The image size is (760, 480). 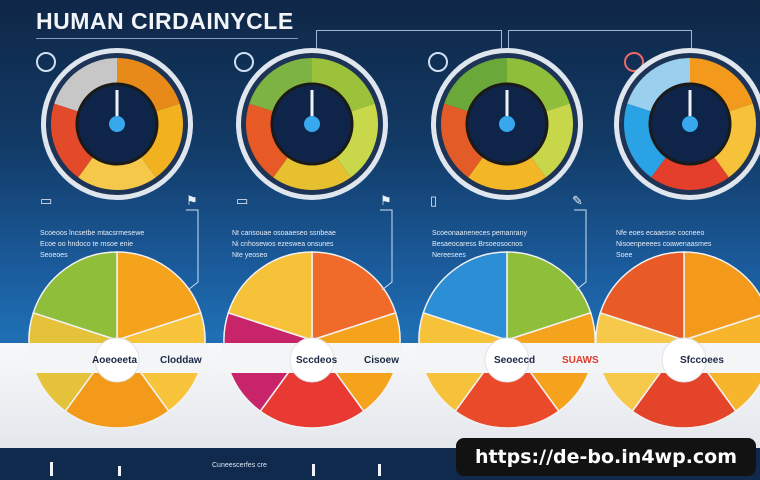 I want to click on segment-label: SUAWS, so click(x=580, y=360).